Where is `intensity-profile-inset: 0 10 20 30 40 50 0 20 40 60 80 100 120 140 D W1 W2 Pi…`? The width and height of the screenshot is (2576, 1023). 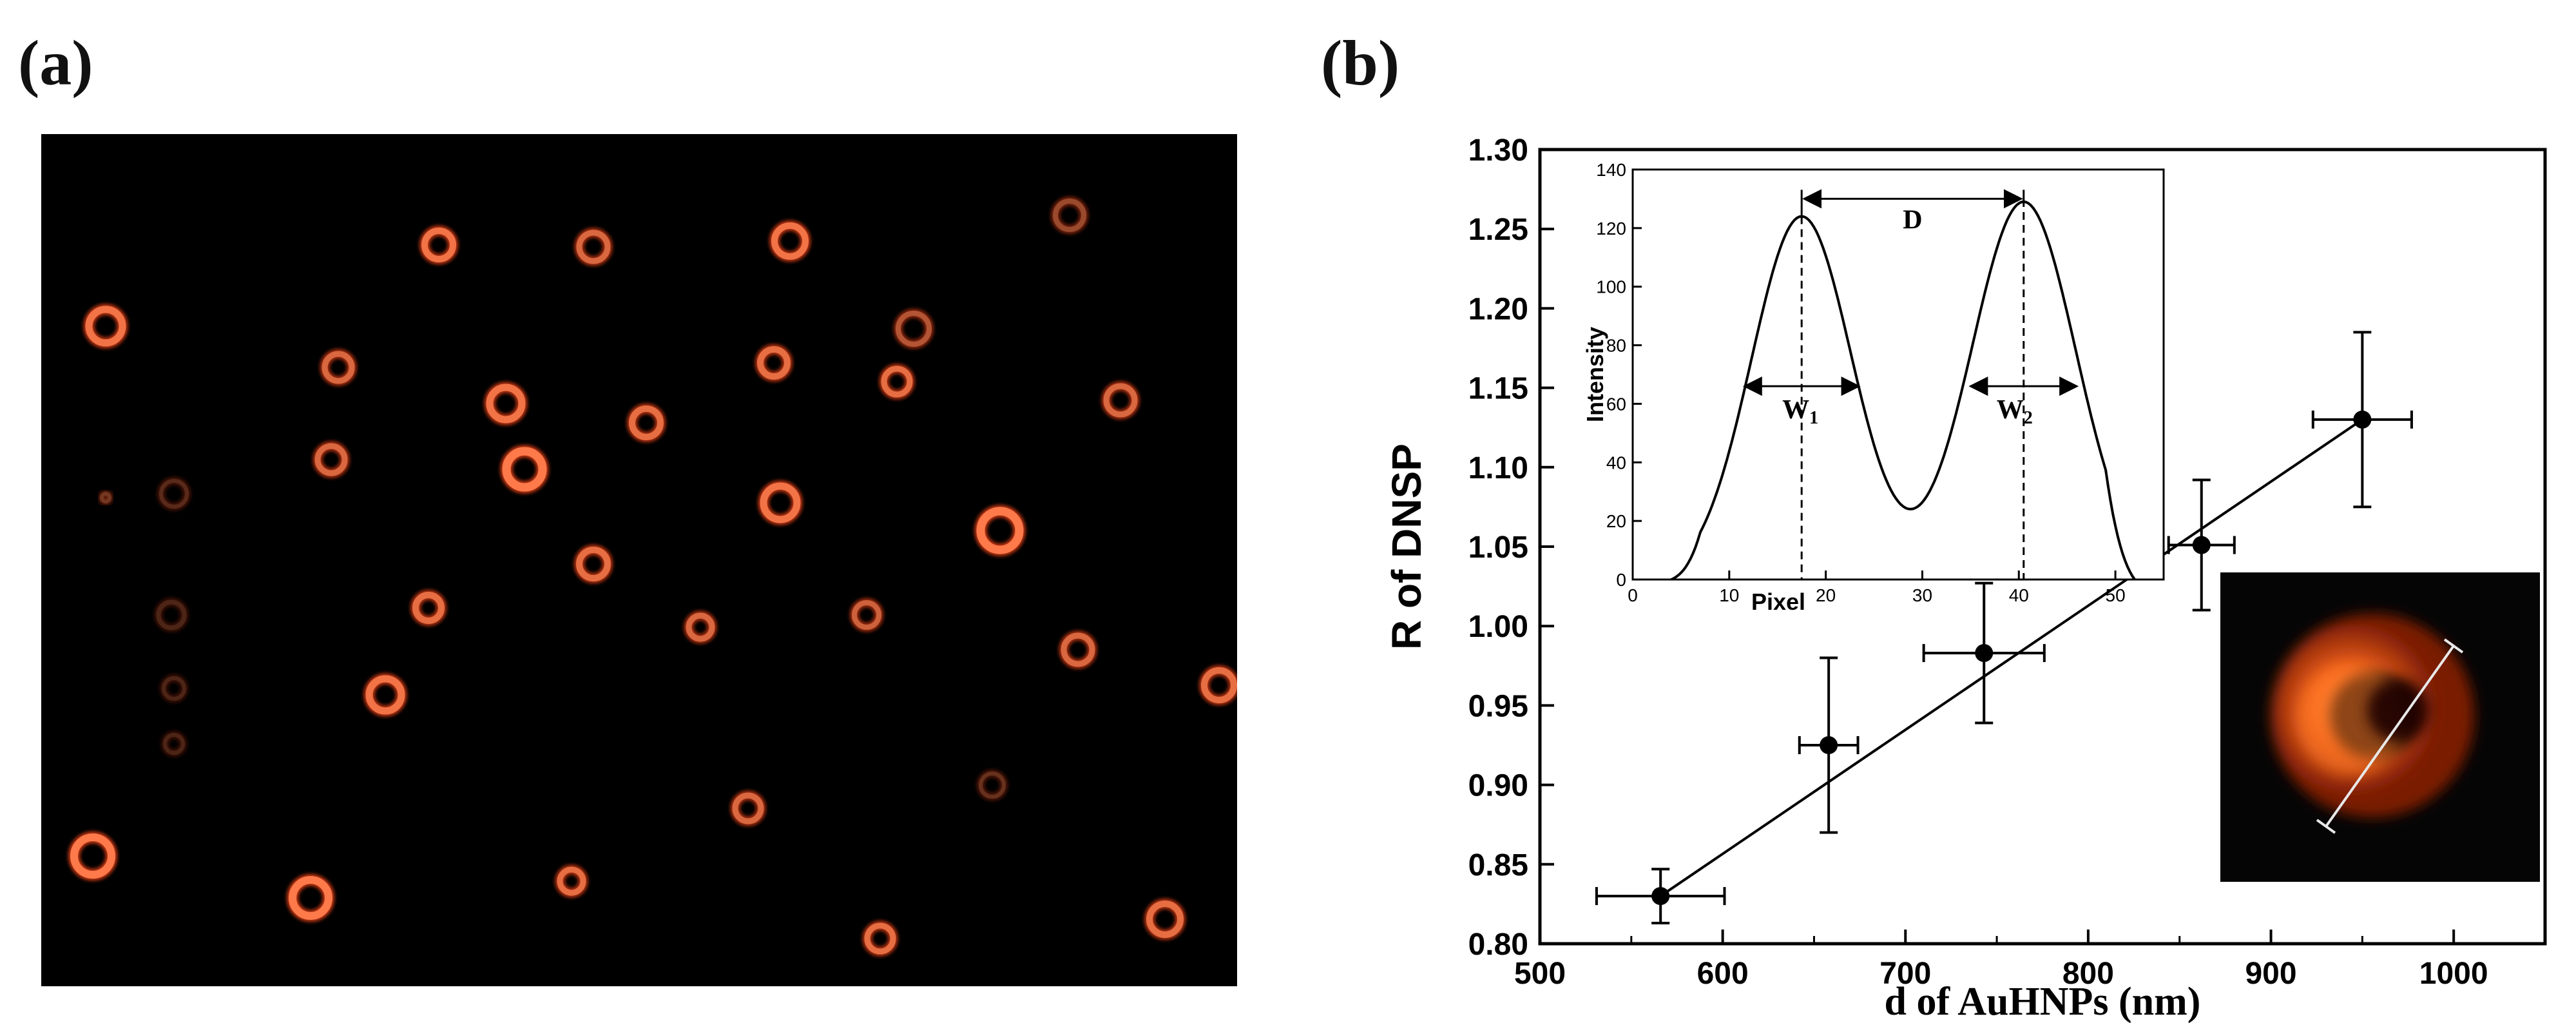
intensity-profile-inset: 0 10 20 30 40 50 0 20 40 60 80 100 120 140 D W1 W2 Pi… is located at coordinates (1873, 387).